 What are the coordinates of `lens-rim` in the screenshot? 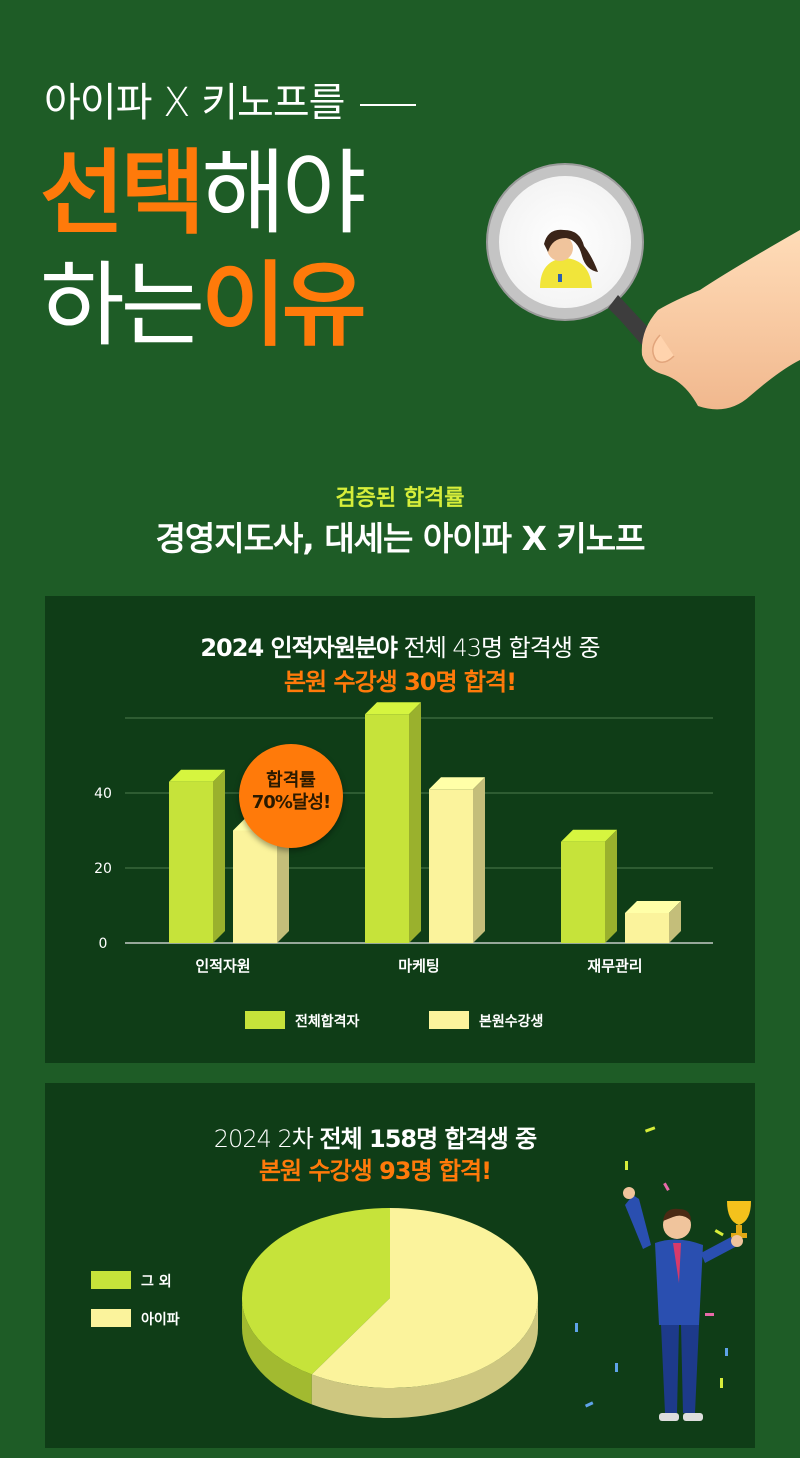 It's located at (565, 242).